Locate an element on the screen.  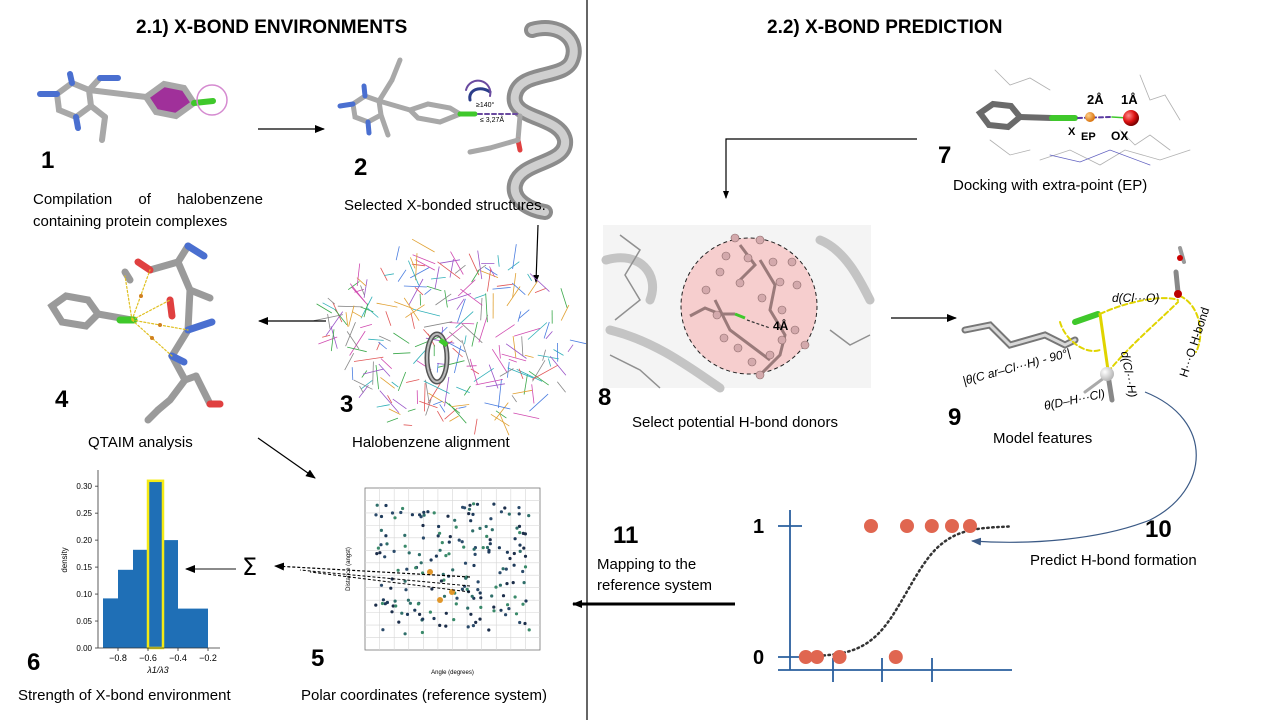
step7-label-1A: 1Å is located at coordinates (1129, 99).